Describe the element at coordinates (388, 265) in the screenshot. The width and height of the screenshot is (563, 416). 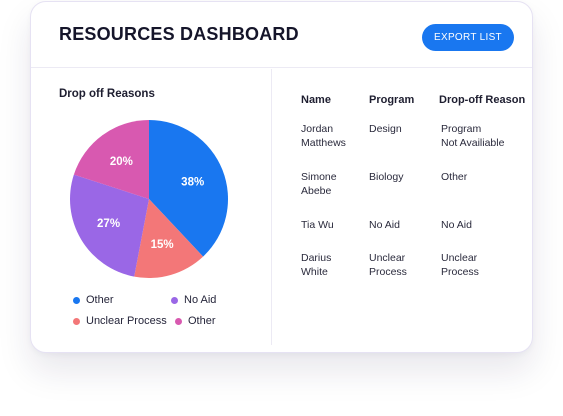
I see `table-cell-program: Unclear Process` at that location.